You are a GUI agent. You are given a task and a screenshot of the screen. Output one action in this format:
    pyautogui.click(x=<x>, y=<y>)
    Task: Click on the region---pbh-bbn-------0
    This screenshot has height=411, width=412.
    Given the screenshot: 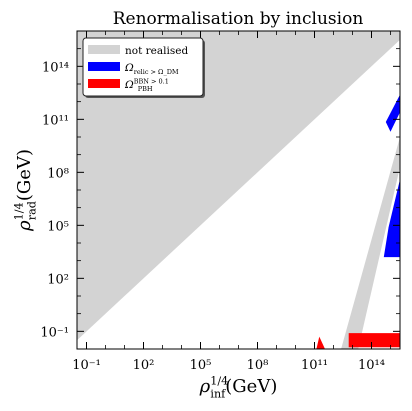 What is the action you would take?
    pyautogui.click(x=374, y=340)
    